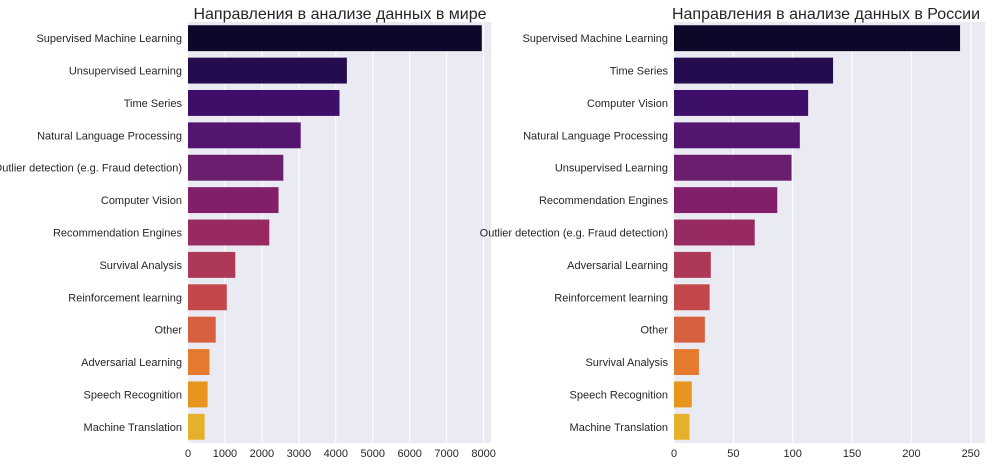 The height and width of the screenshot is (471, 1002). What do you see at coordinates (225, 454) in the screenshot?
I see `x-tick-label: 1000` at bounding box center [225, 454].